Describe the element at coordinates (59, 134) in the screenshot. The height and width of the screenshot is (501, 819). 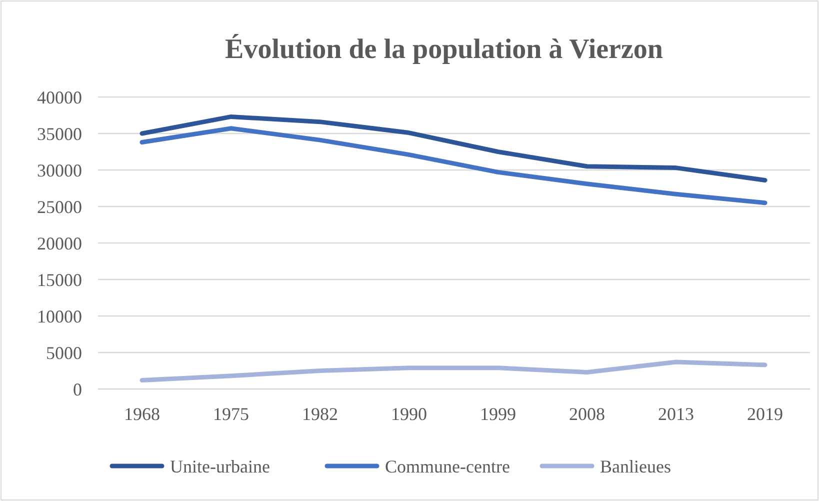
I see `y-tick-label: 35000` at that location.